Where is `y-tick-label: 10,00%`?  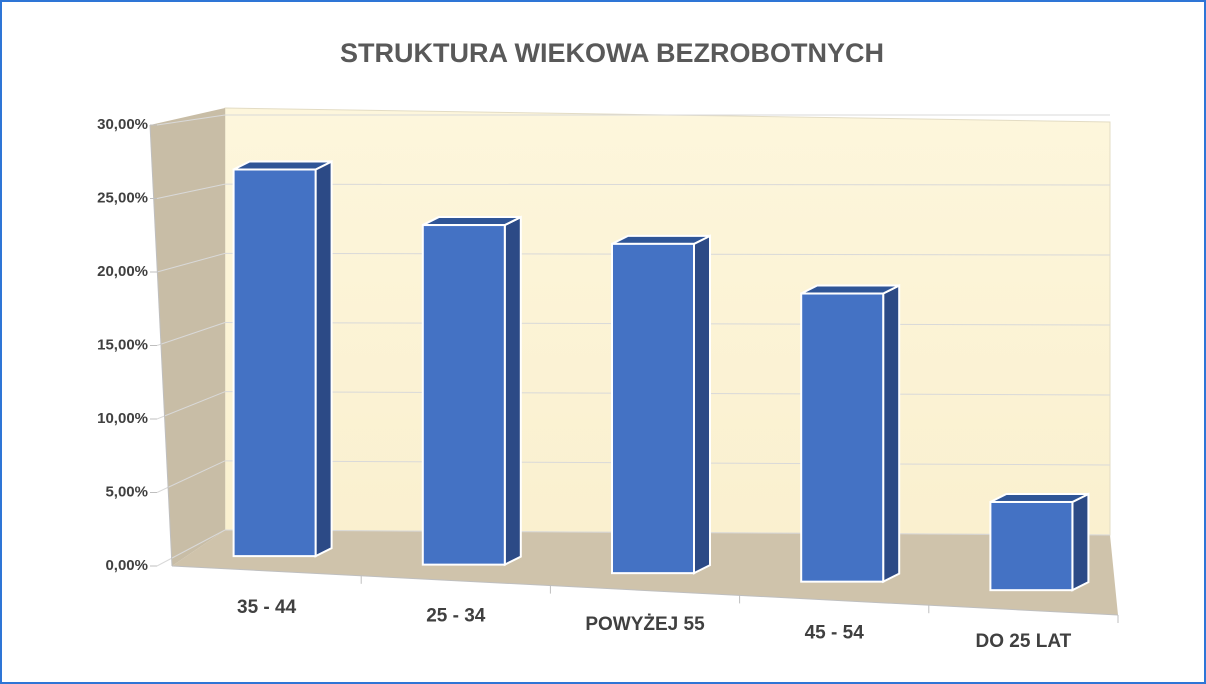
y-tick-label: 10,00% is located at coordinates (122, 418).